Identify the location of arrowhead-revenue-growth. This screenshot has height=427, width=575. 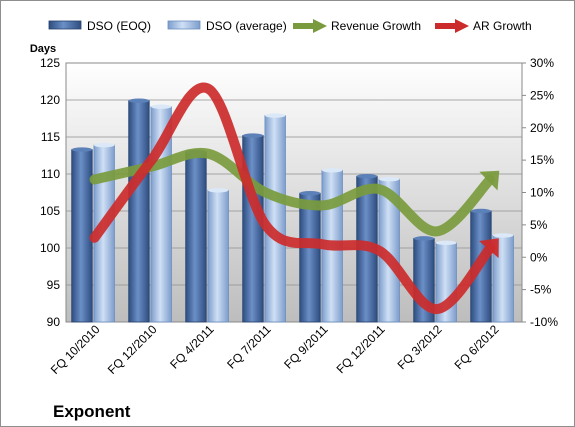
(489, 180).